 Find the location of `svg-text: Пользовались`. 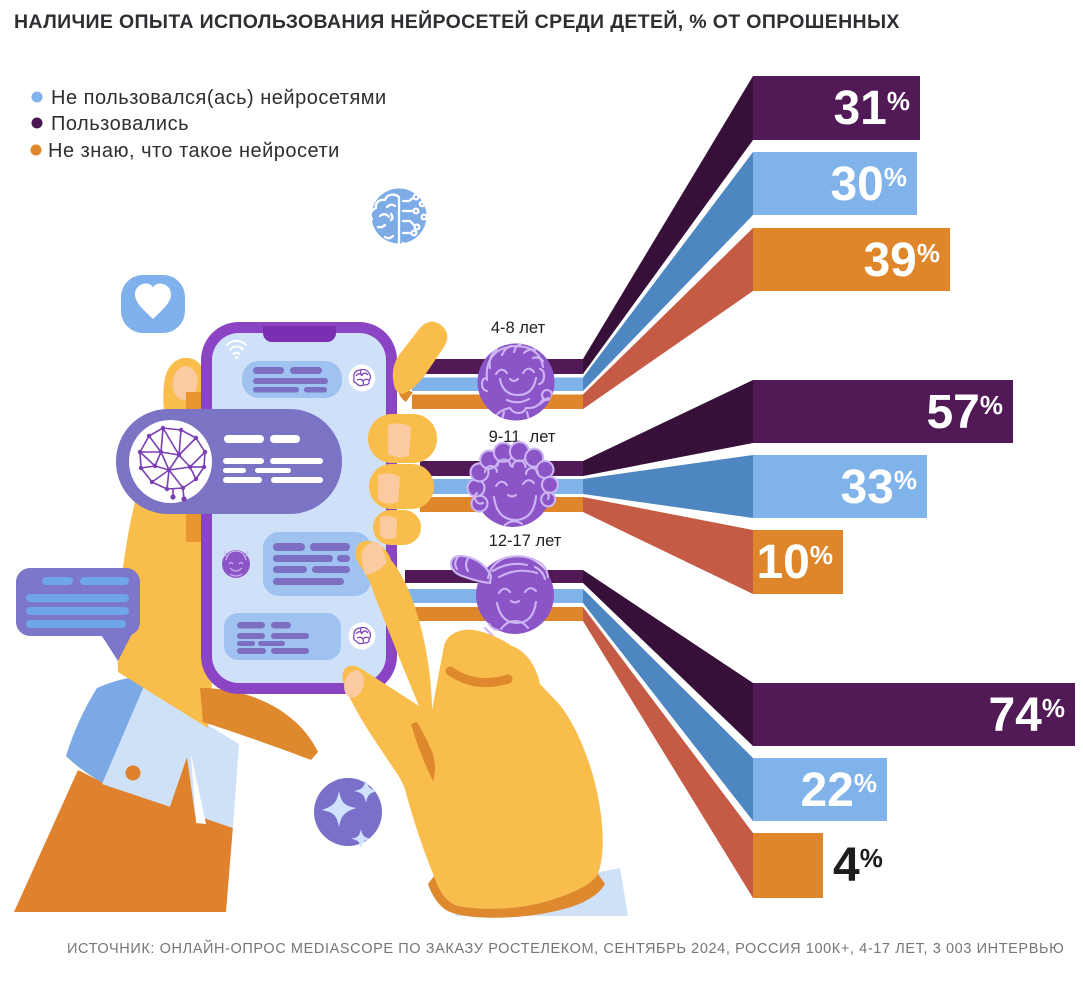

svg-text: Пользовались is located at coordinates (120, 124).